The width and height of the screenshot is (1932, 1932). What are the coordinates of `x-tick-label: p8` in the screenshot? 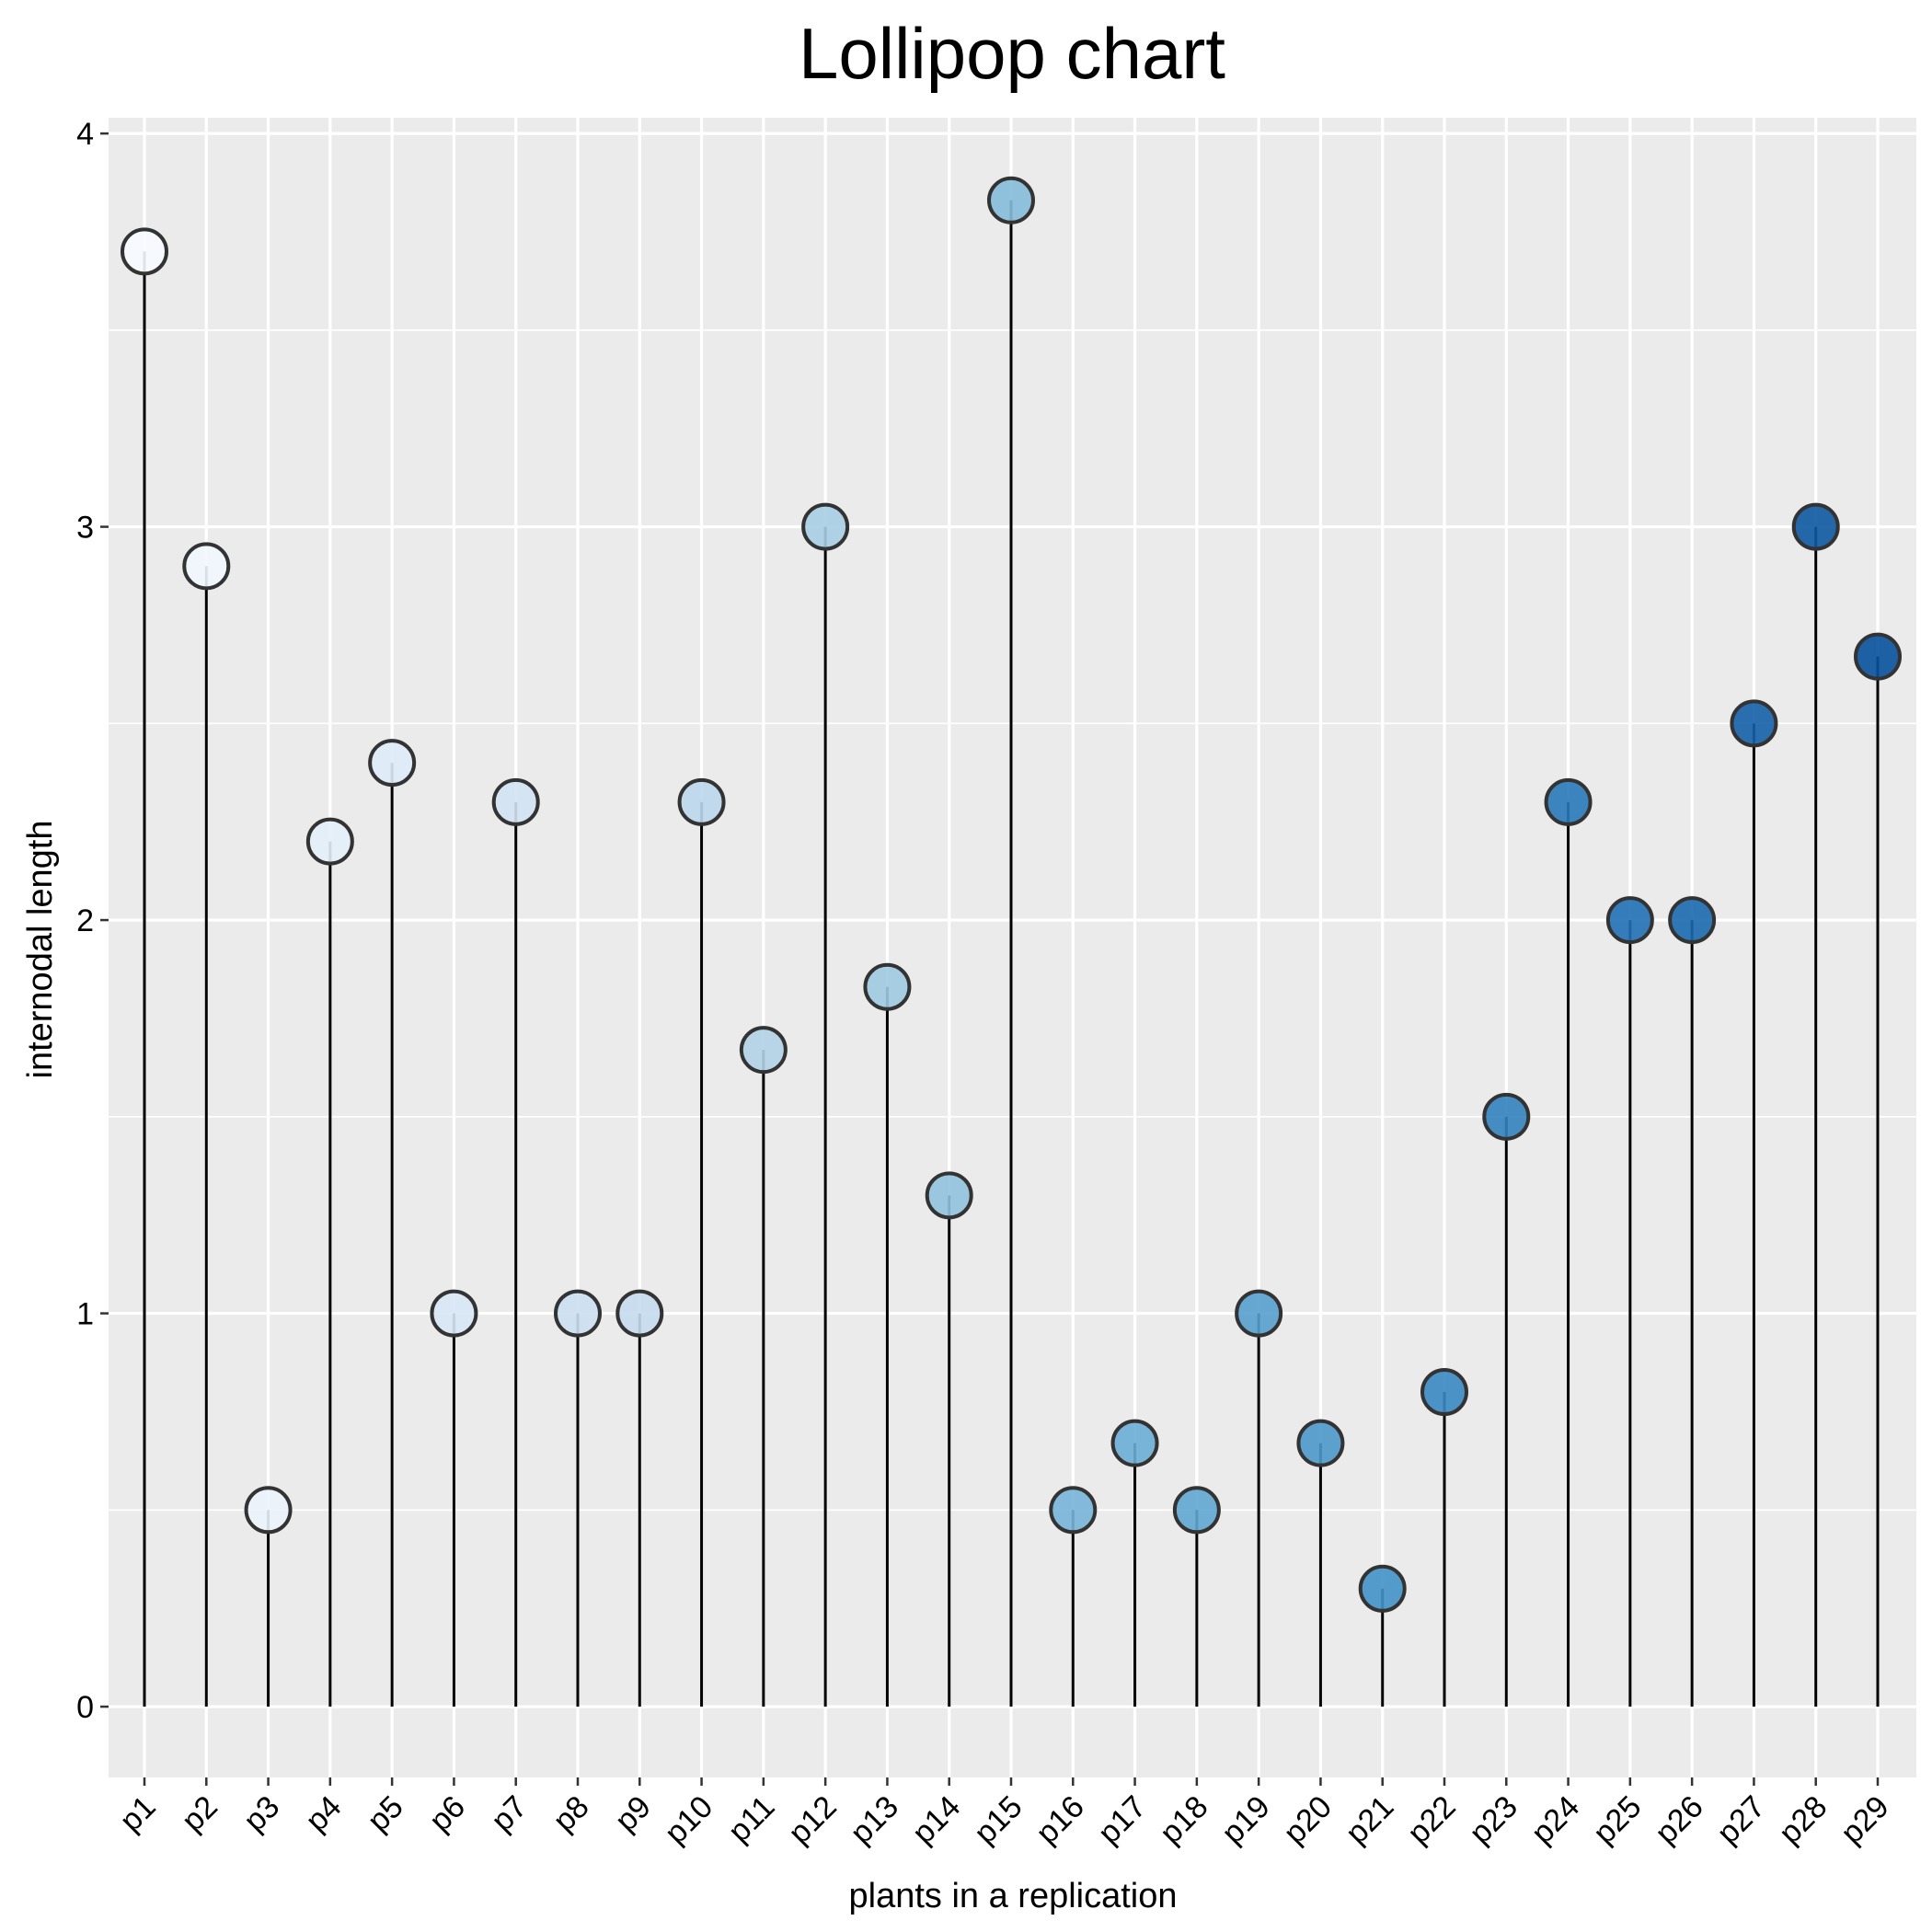 It's located at (571, 1814).